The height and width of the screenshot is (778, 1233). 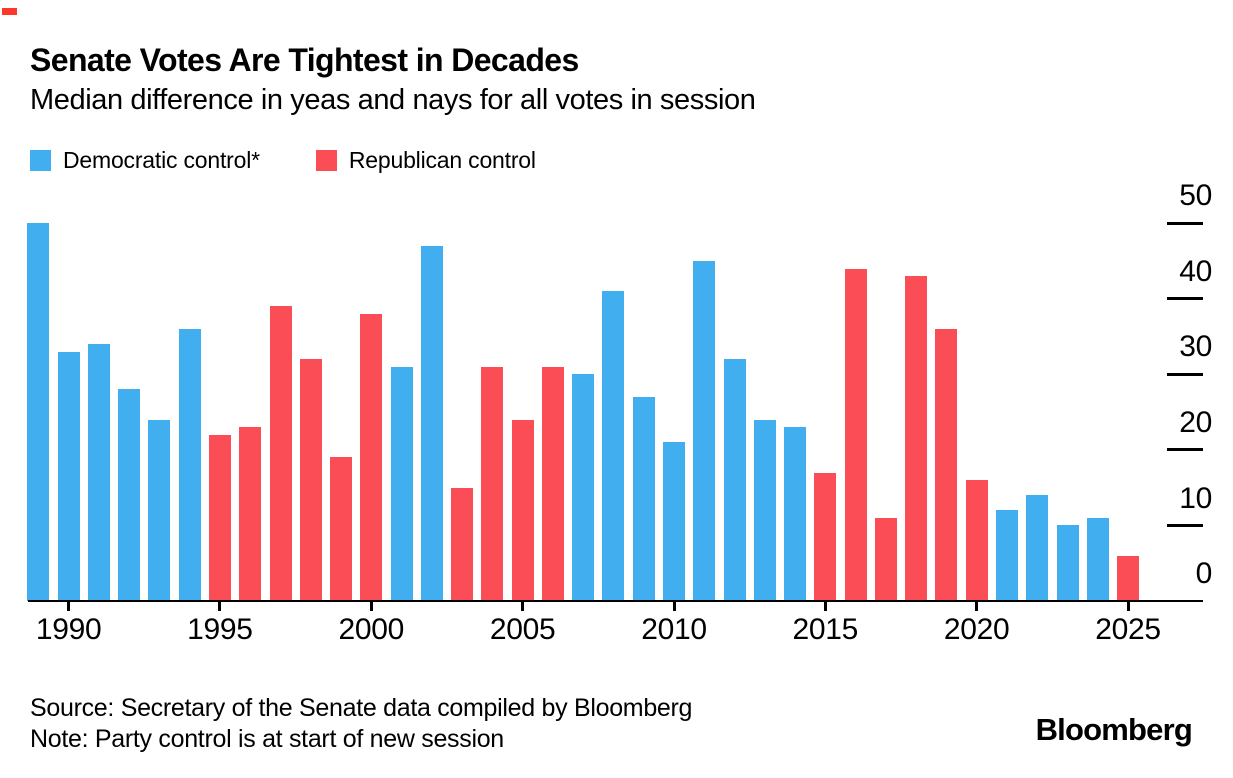 I want to click on x-tick-2005, so click(x=523, y=606).